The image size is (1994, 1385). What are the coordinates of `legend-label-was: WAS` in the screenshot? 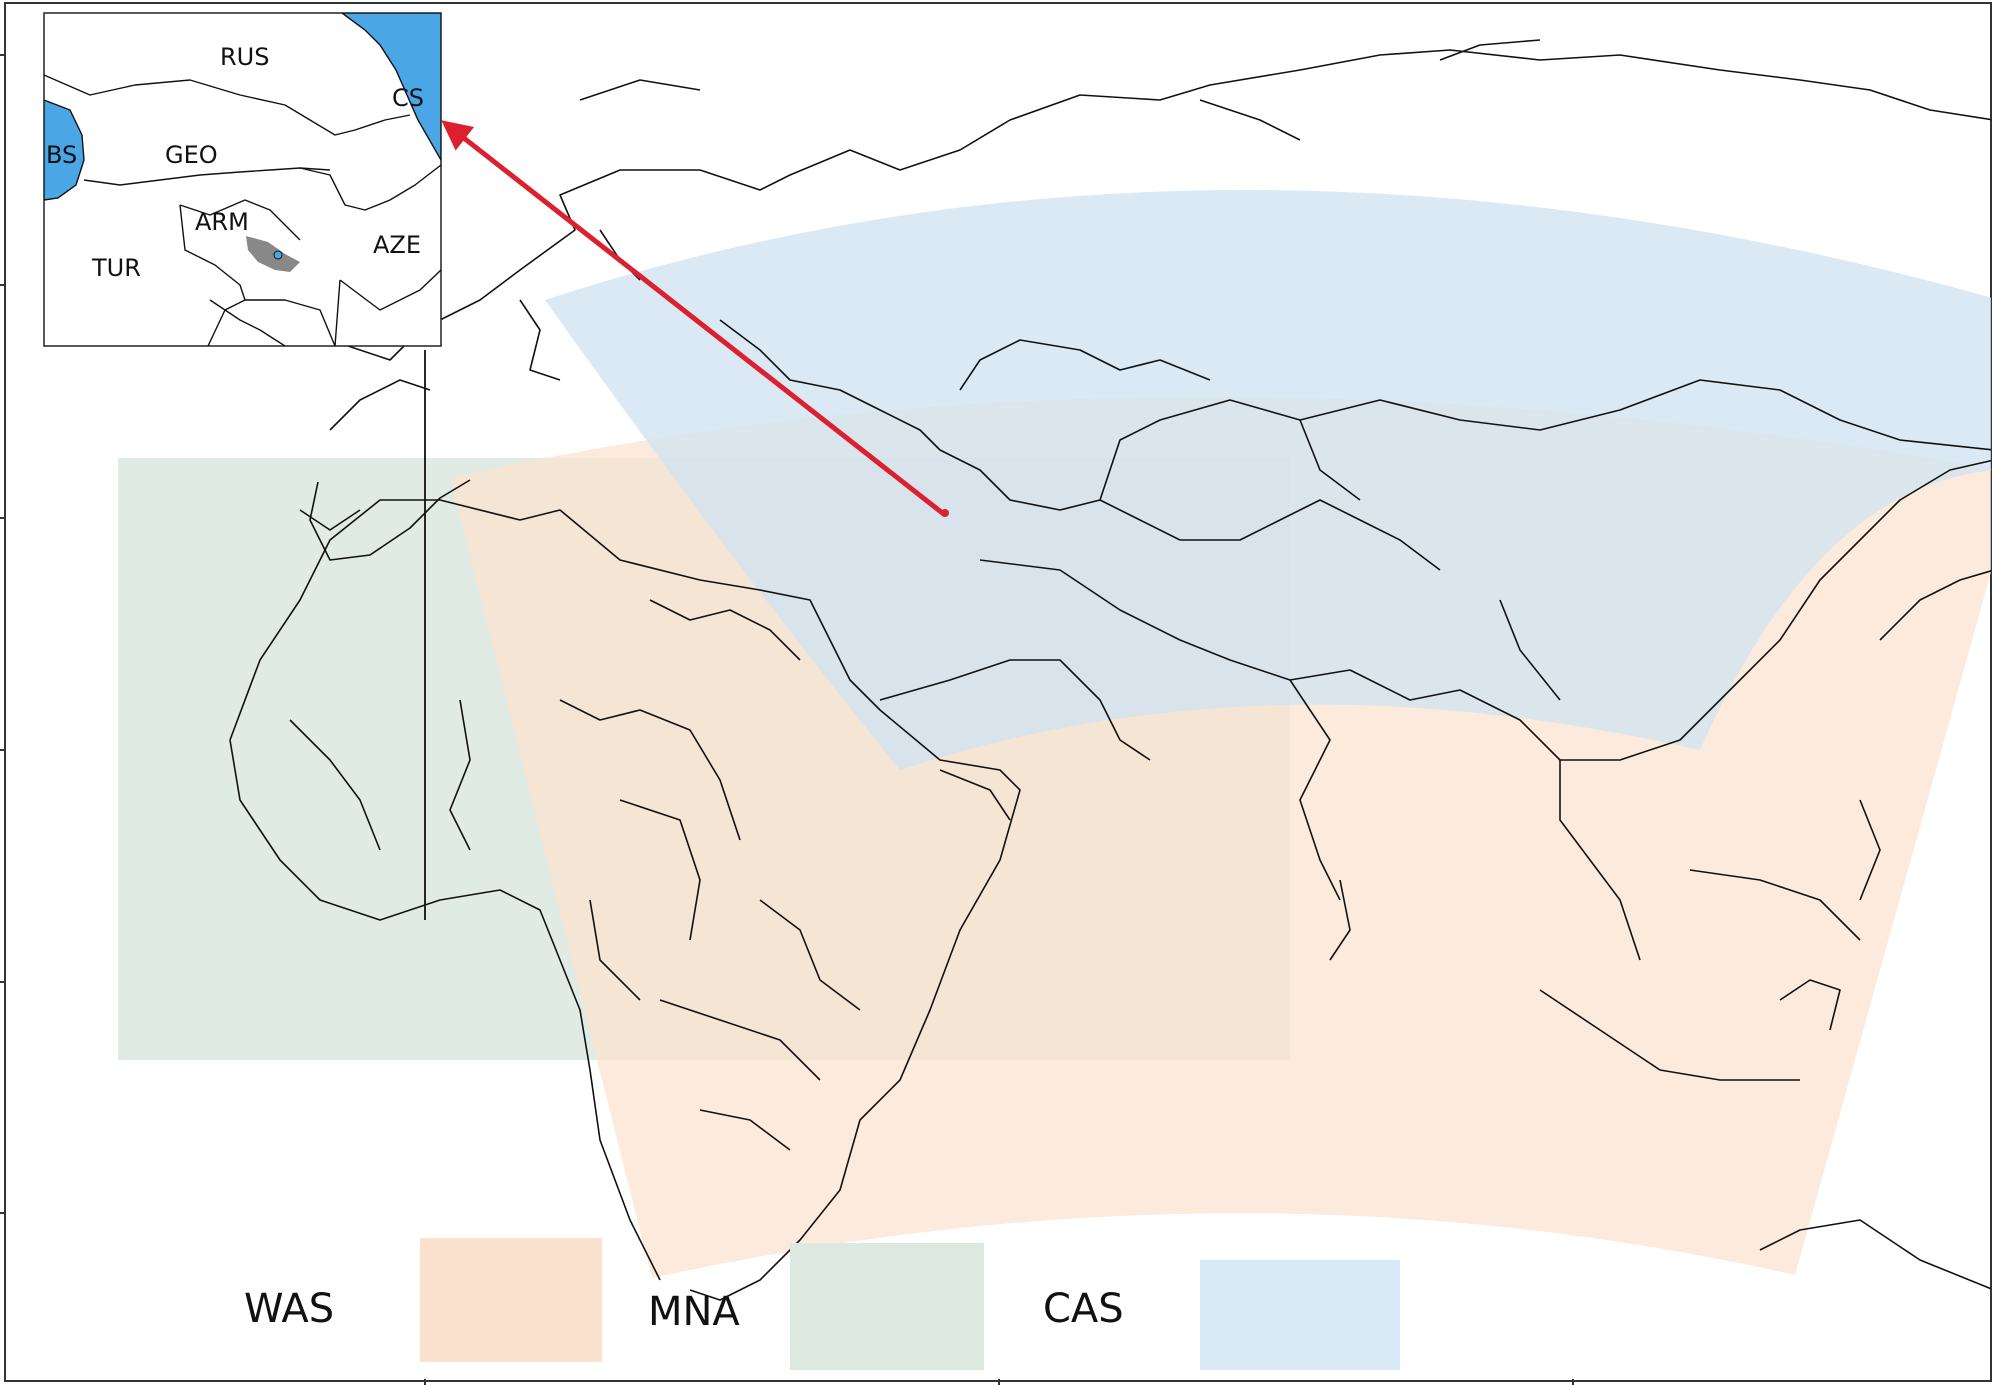 It's located at (289, 1309).